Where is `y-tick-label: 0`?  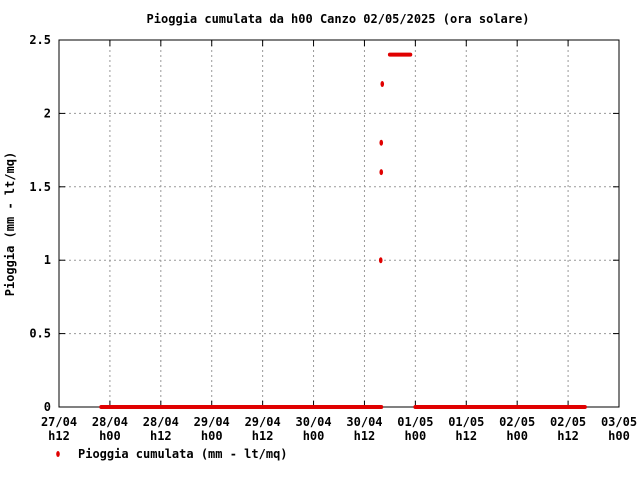
y-tick-label: 0 is located at coordinates (47, 407).